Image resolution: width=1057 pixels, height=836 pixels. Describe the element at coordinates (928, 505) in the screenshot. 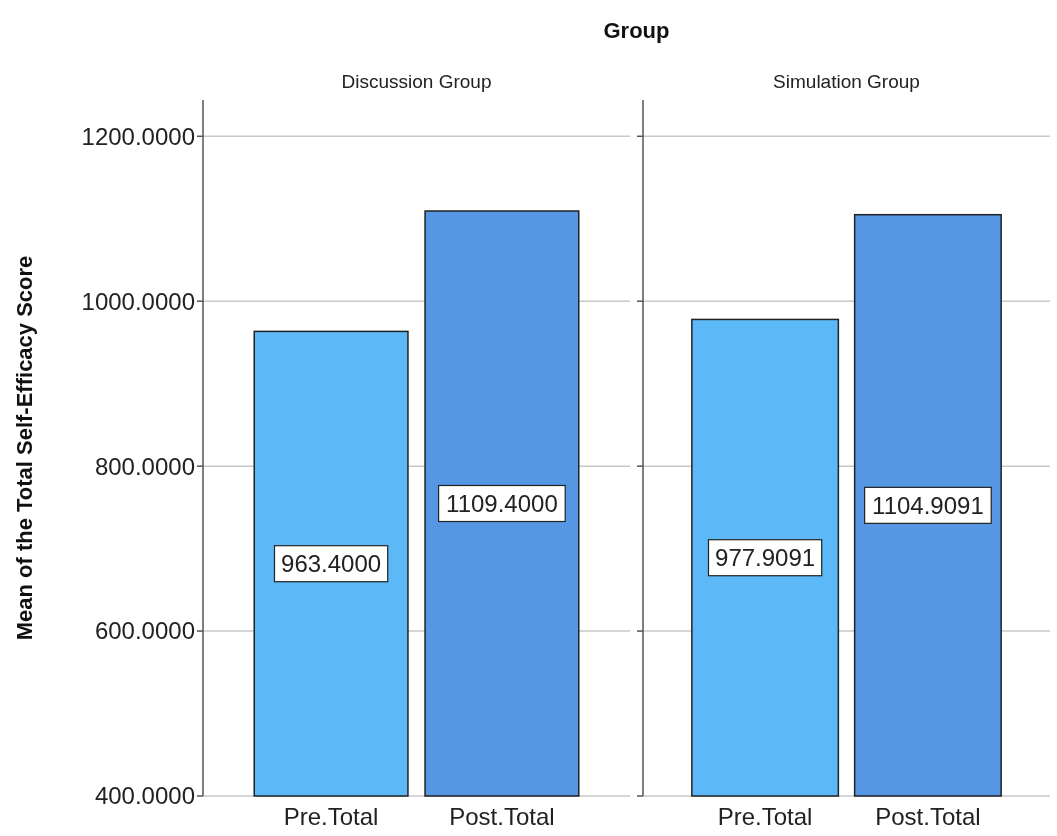

I see `data-label: 1104.9091` at that location.